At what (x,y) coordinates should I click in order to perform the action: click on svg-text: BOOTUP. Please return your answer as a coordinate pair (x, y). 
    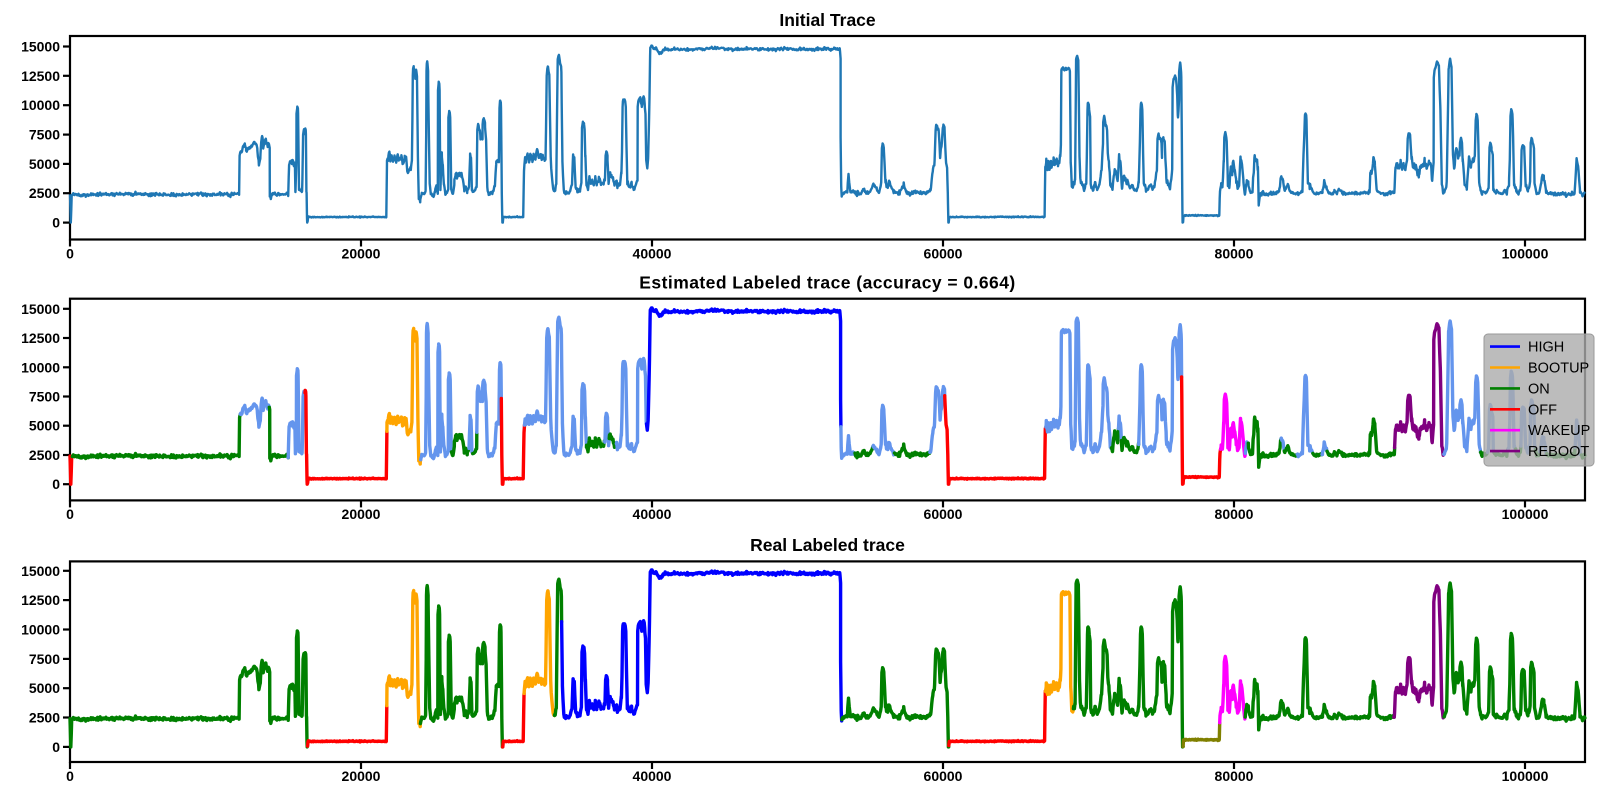
    Looking at the image, I should click on (1558, 369).